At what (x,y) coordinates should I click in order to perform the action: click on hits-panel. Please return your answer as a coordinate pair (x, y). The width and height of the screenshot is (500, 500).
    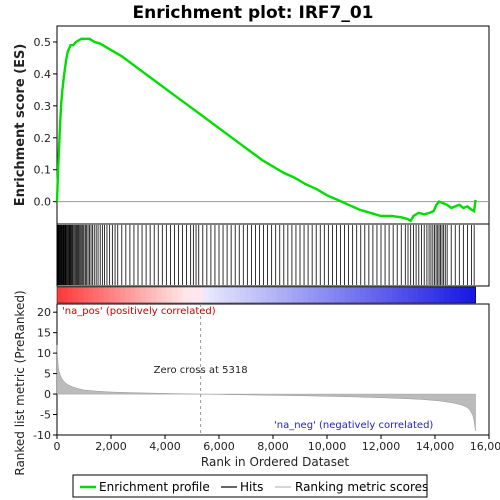
    Looking at the image, I should click on (273, 255).